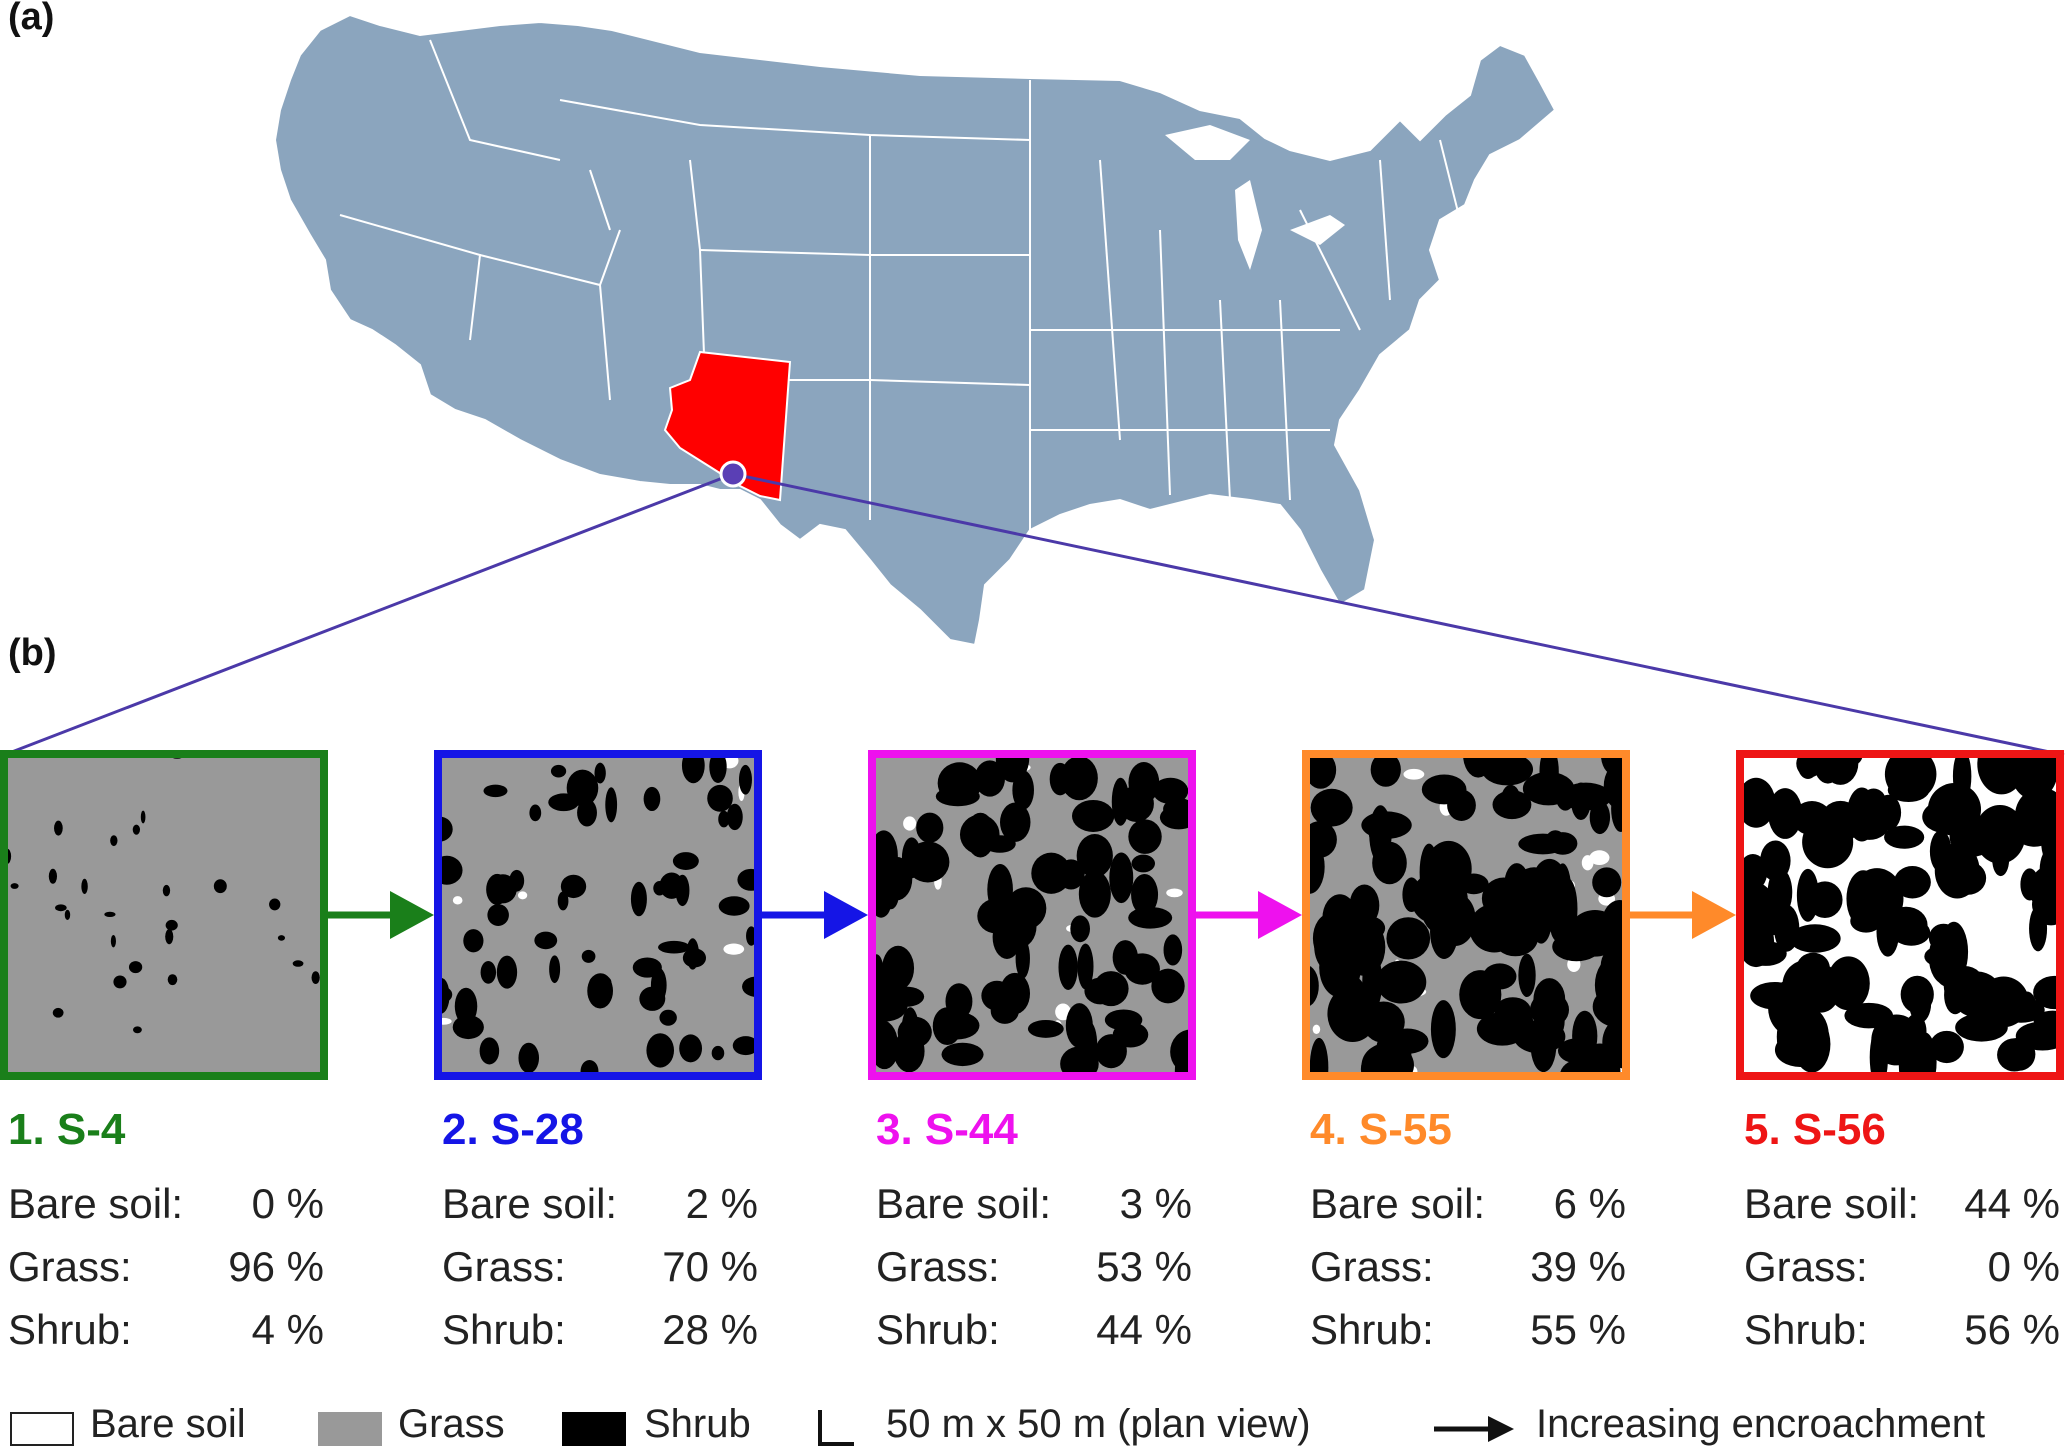 The image size is (2067, 1452). I want to click on legend-bare-soil-swatch, so click(42, 1429).